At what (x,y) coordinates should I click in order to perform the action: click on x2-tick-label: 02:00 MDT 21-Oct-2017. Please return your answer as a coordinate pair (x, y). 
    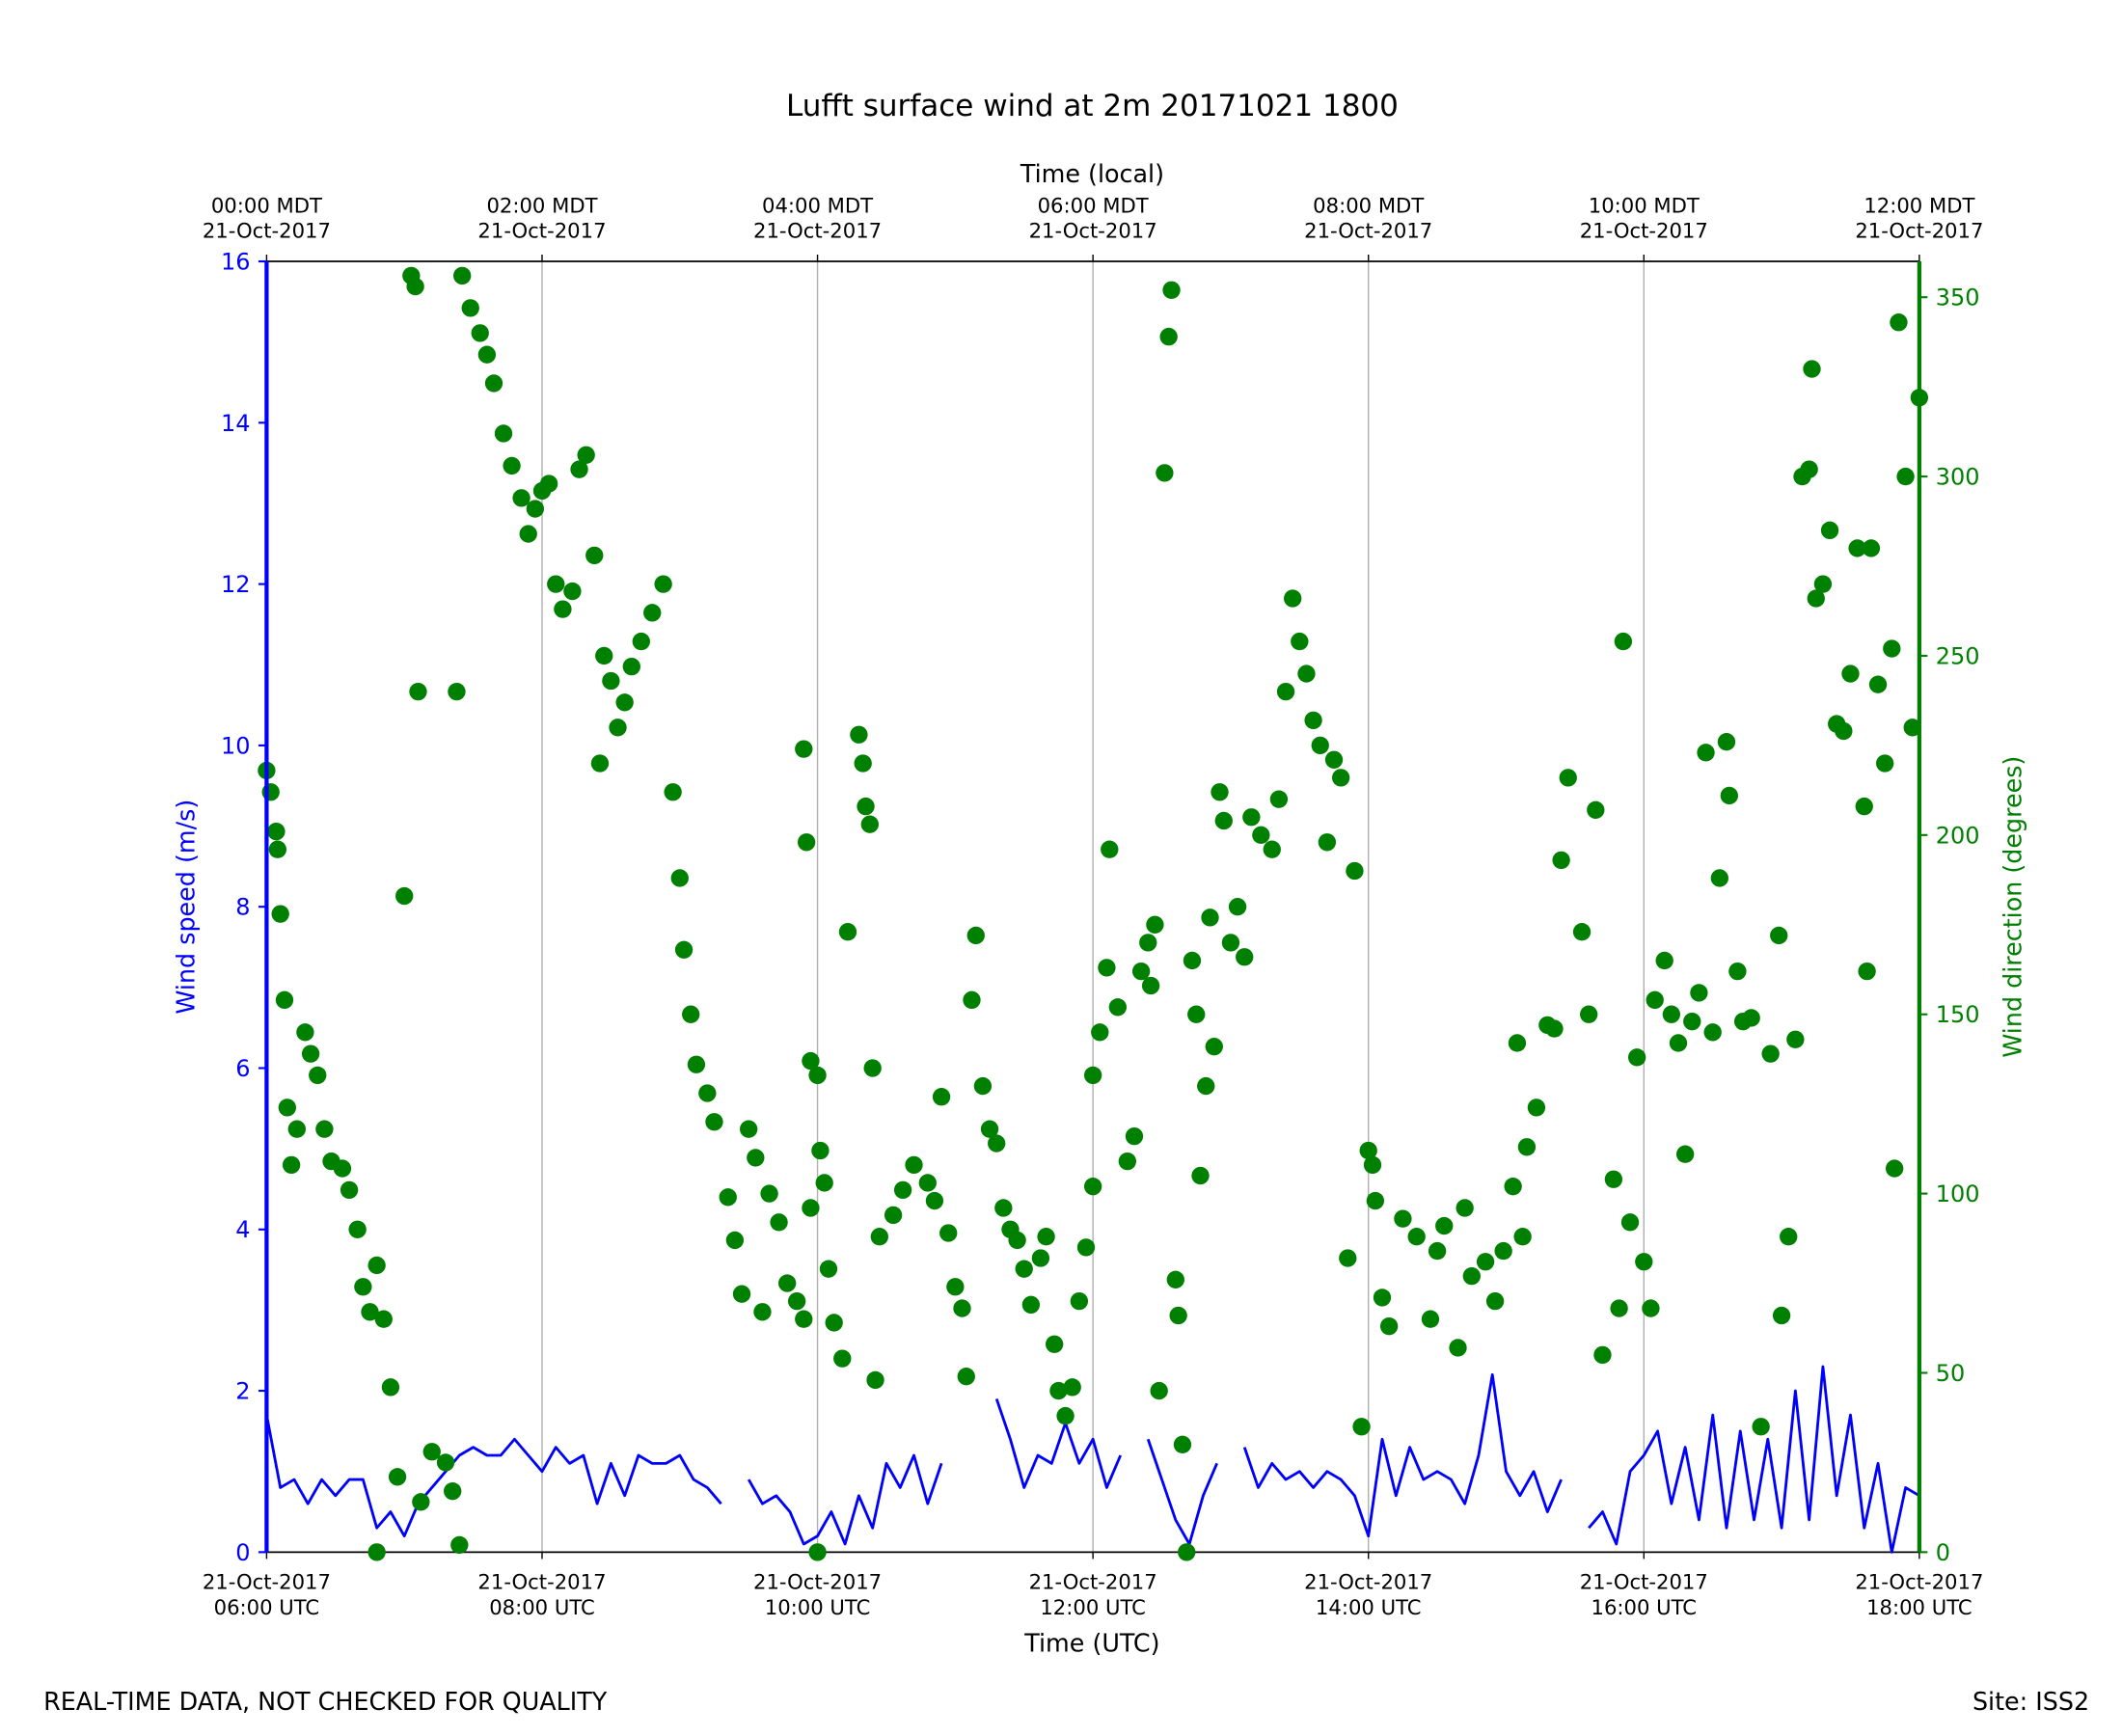
    Looking at the image, I should click on (542, 217).